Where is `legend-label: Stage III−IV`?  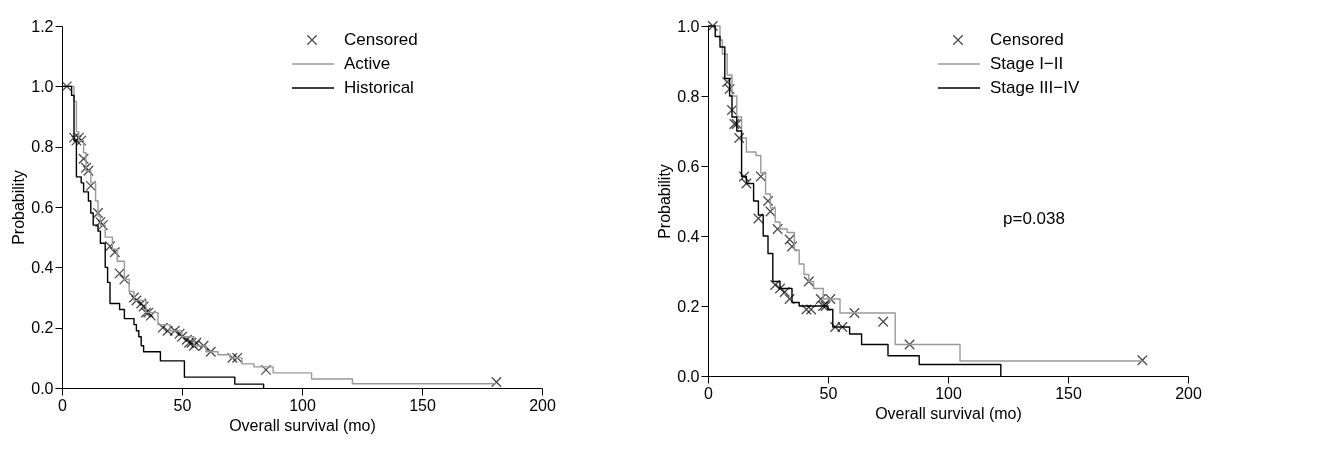
legend-label: Stage III−IV is located at coordinates (1035, 87).